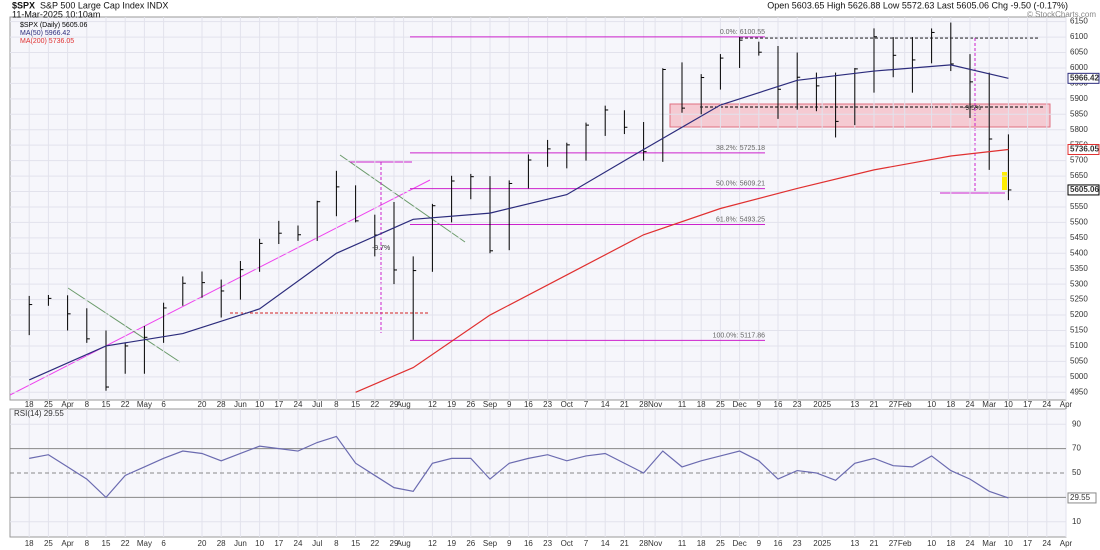  What do you see at coordinates (104, 5) in the screenshot?
I see `index-name: S&P 500 Large Cap Index INDX` at bounding box center [104, 5].